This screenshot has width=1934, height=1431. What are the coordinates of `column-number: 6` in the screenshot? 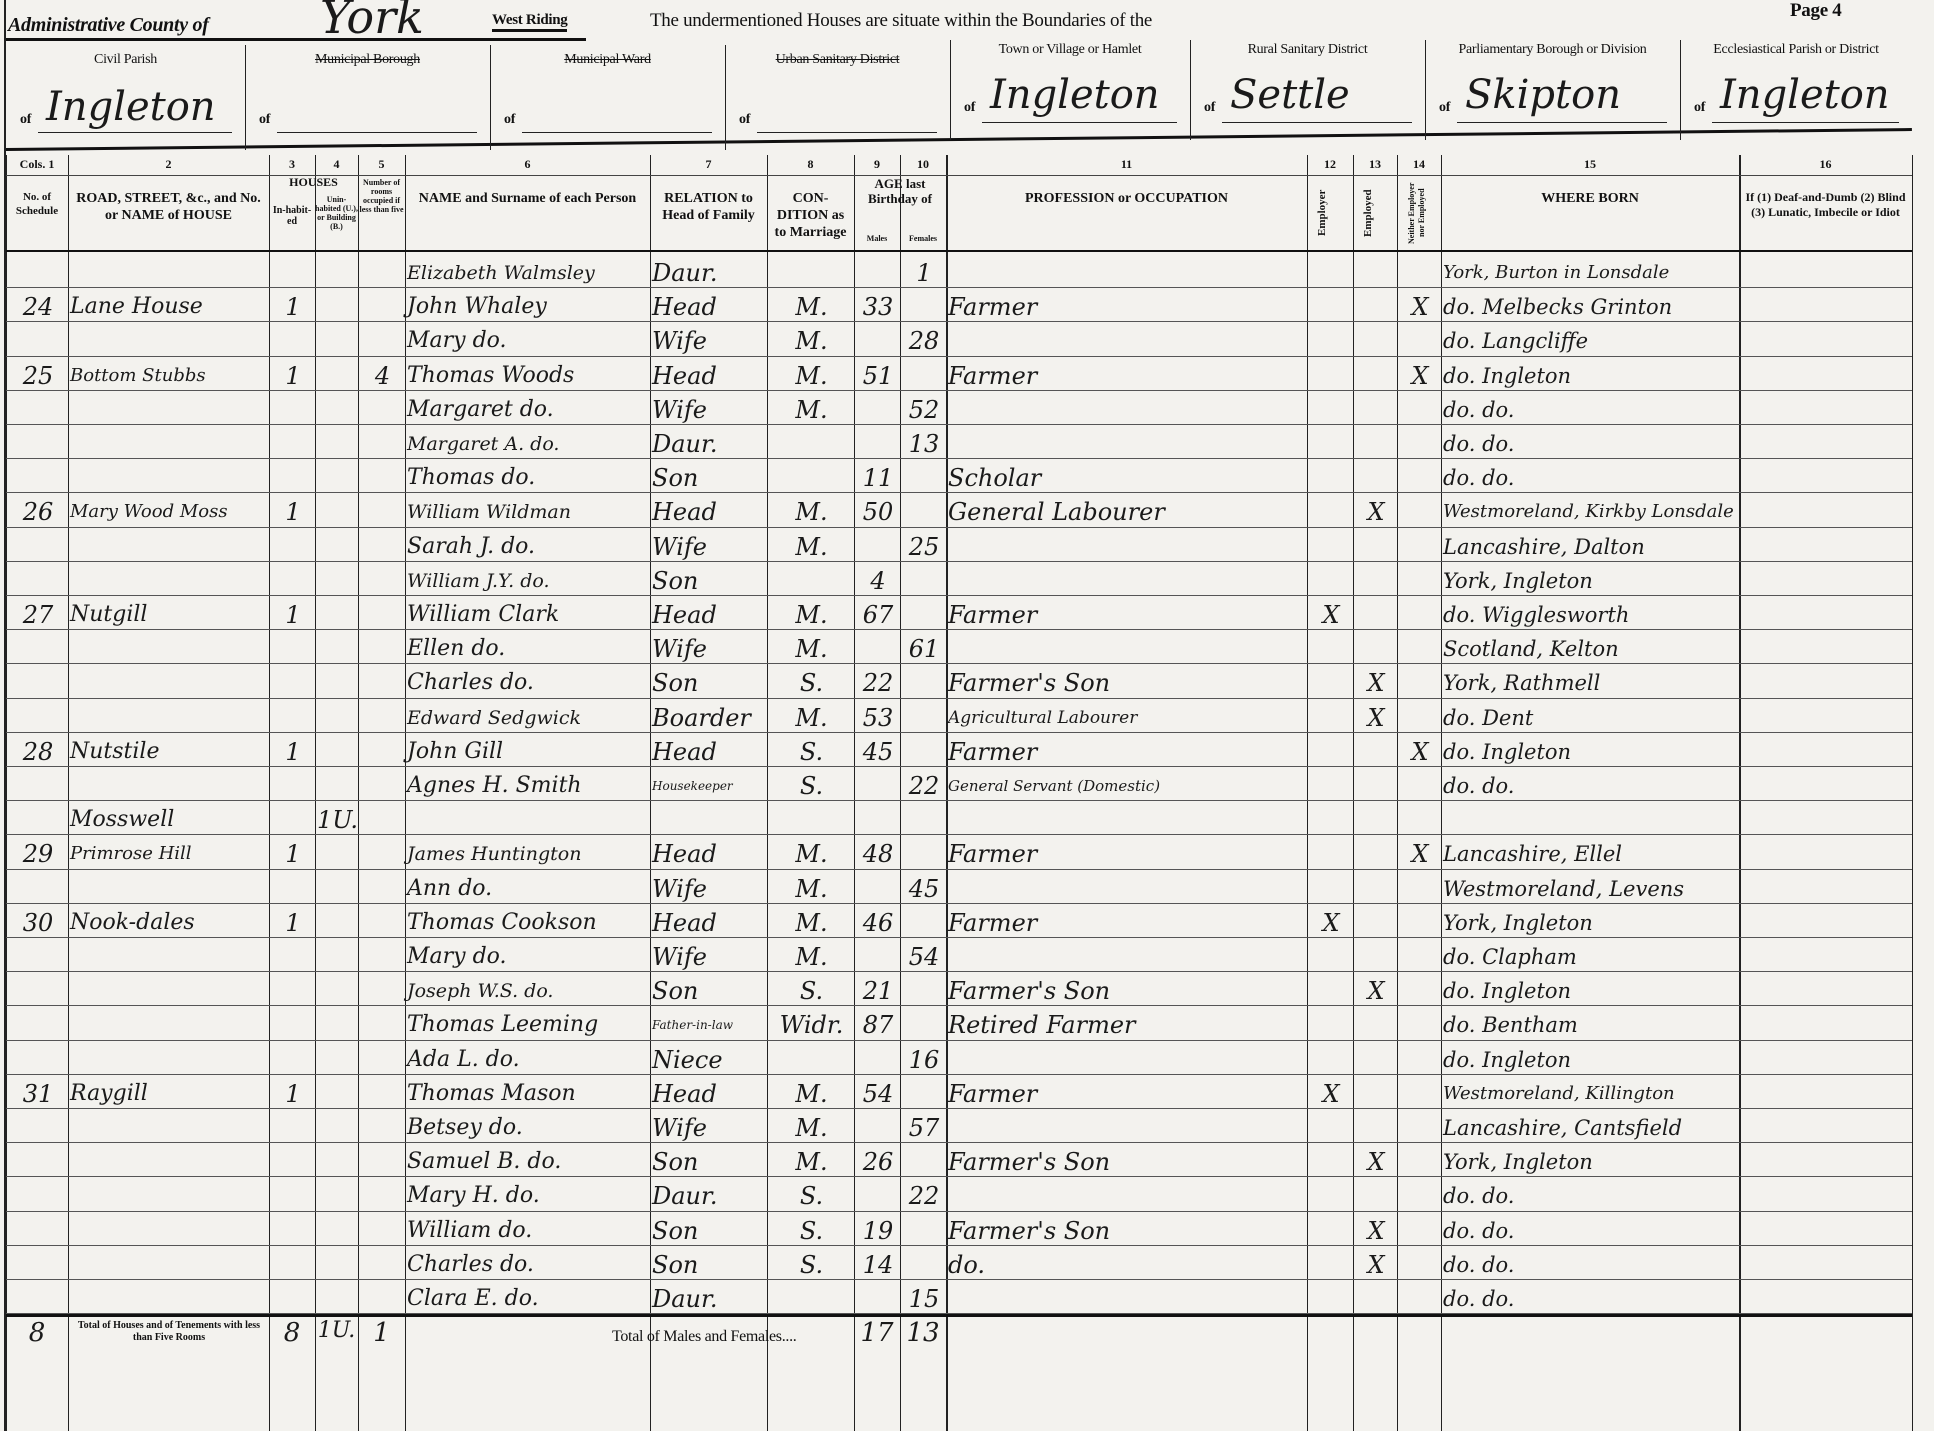 It's located at (527, 164).